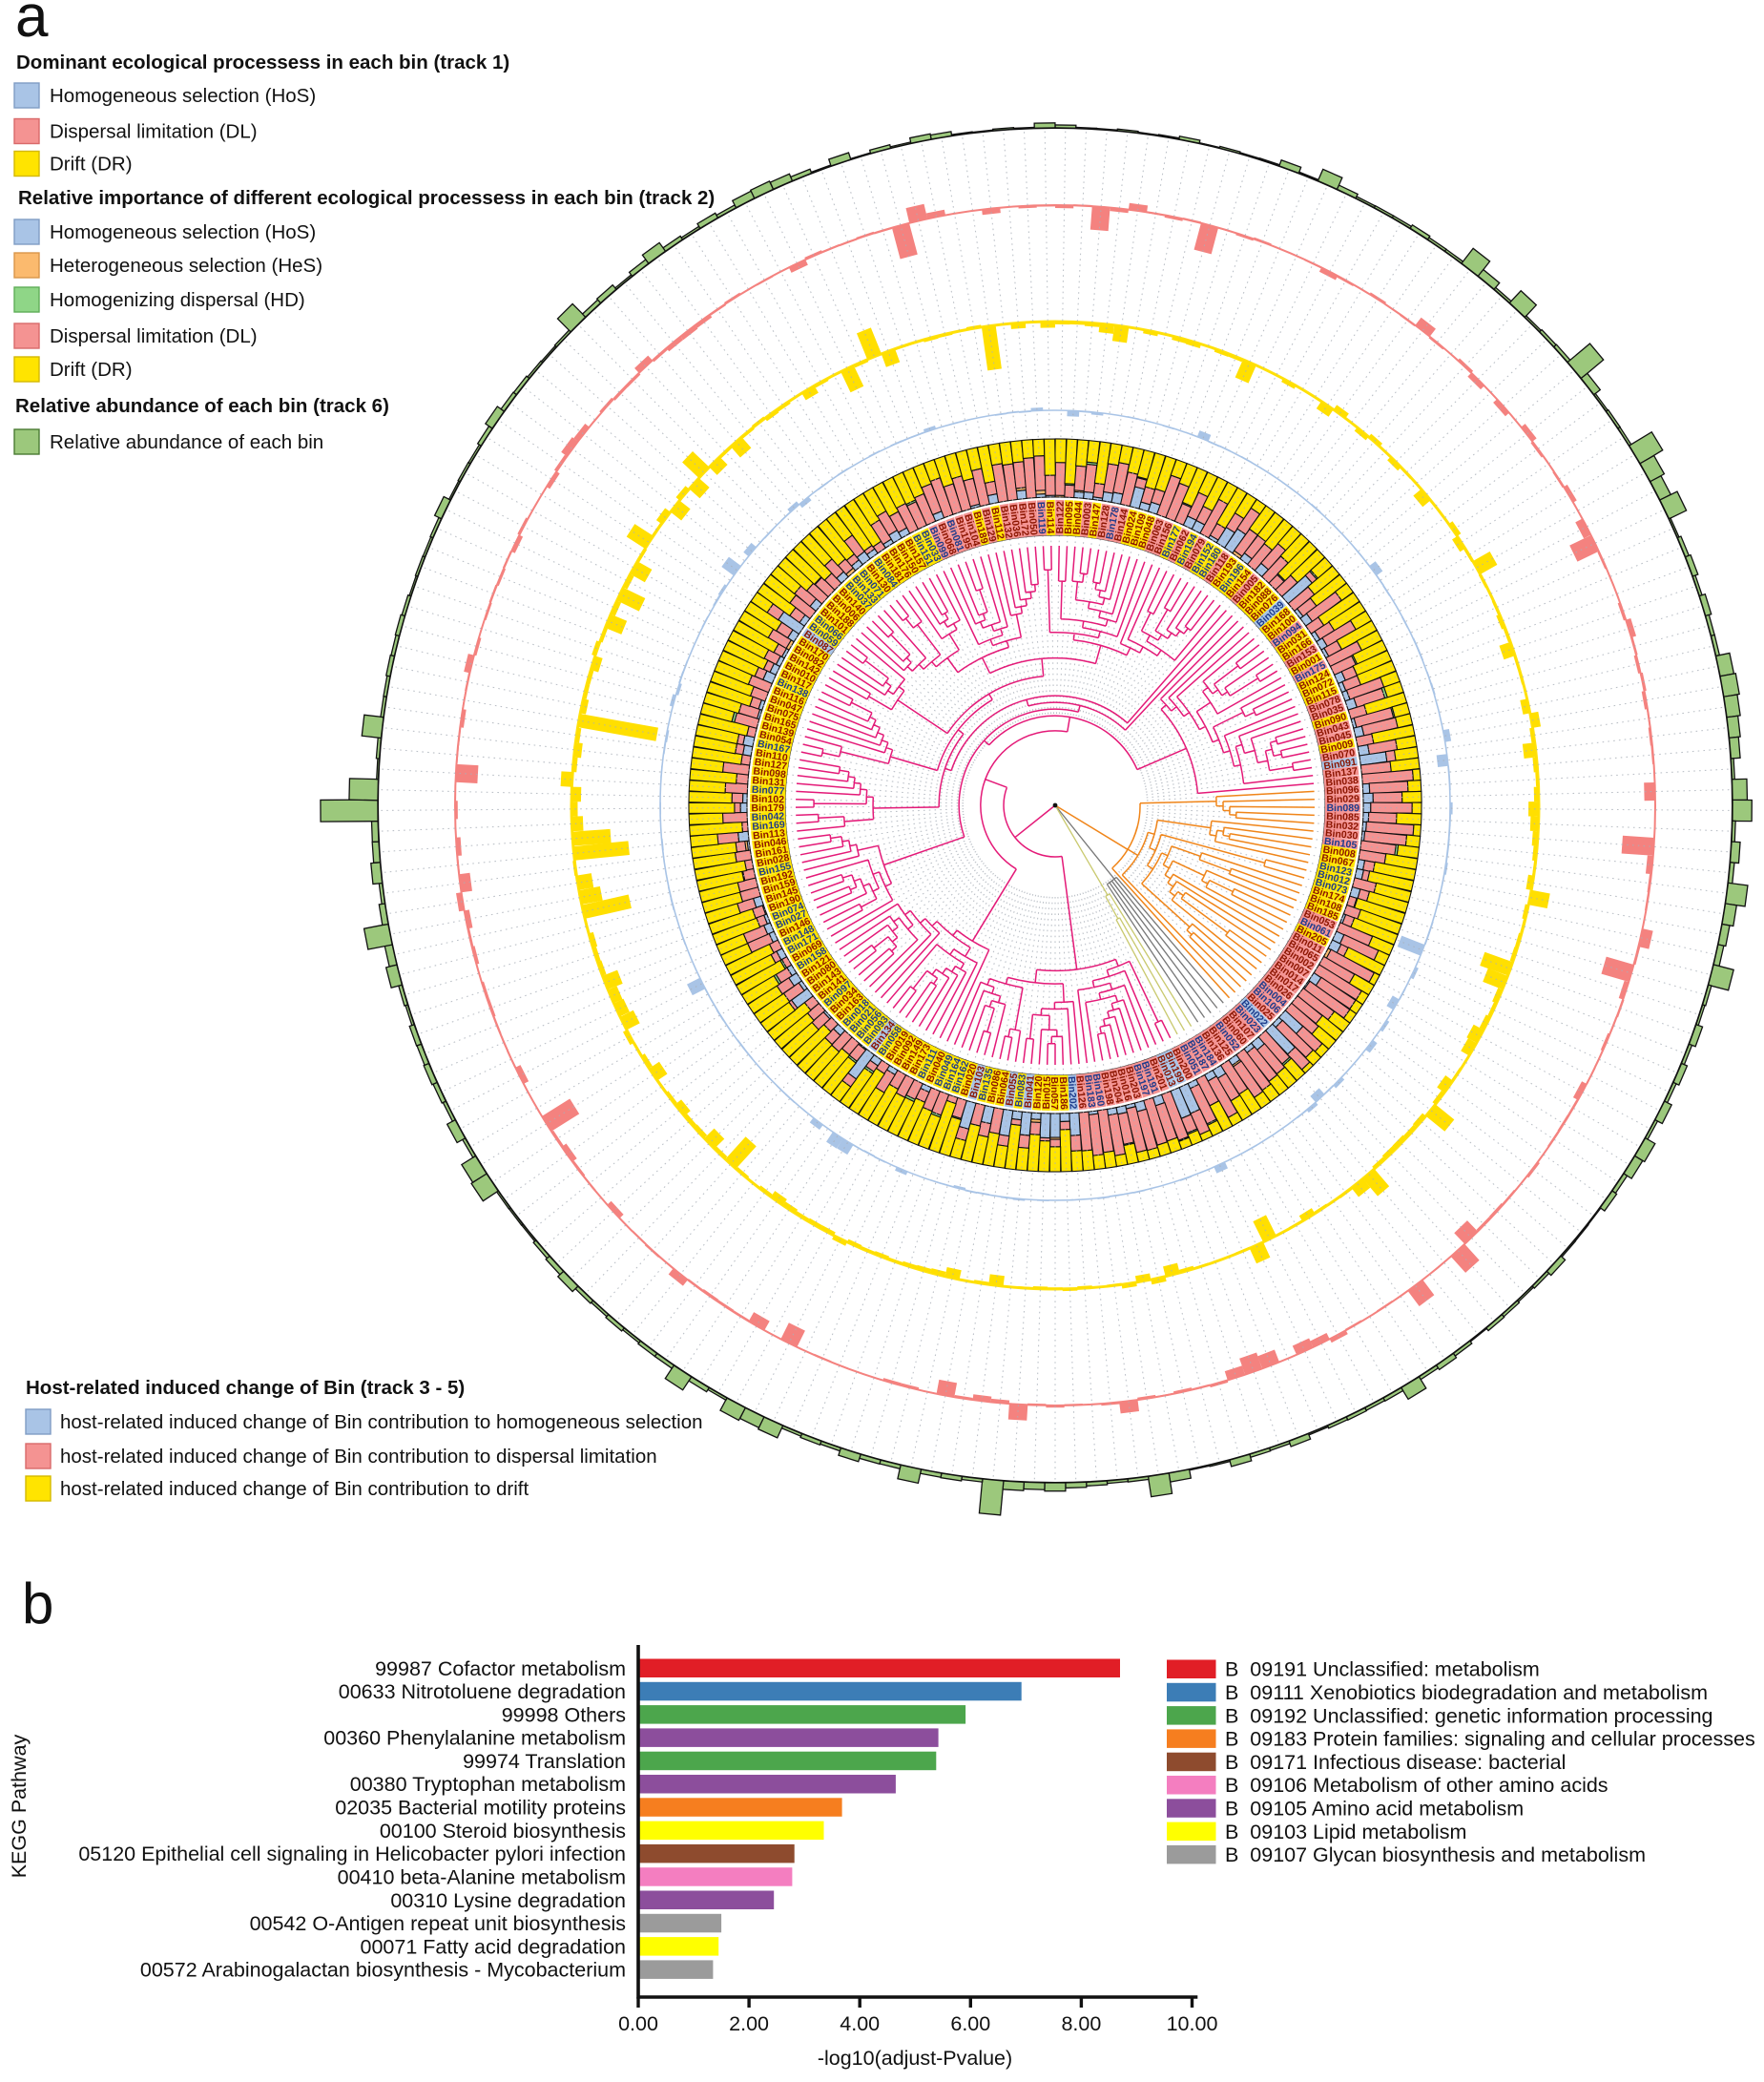  What do you see at coordinates (37, 1603) in the screenshot?
I see `svg-text: b` at bounding box center [37, 1603].